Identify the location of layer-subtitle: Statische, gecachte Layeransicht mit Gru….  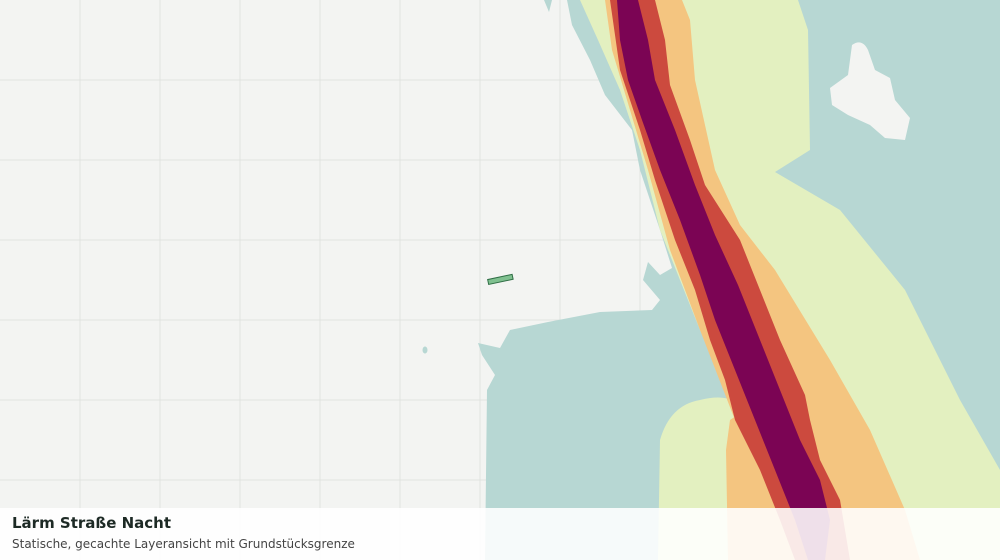
(183, 544).